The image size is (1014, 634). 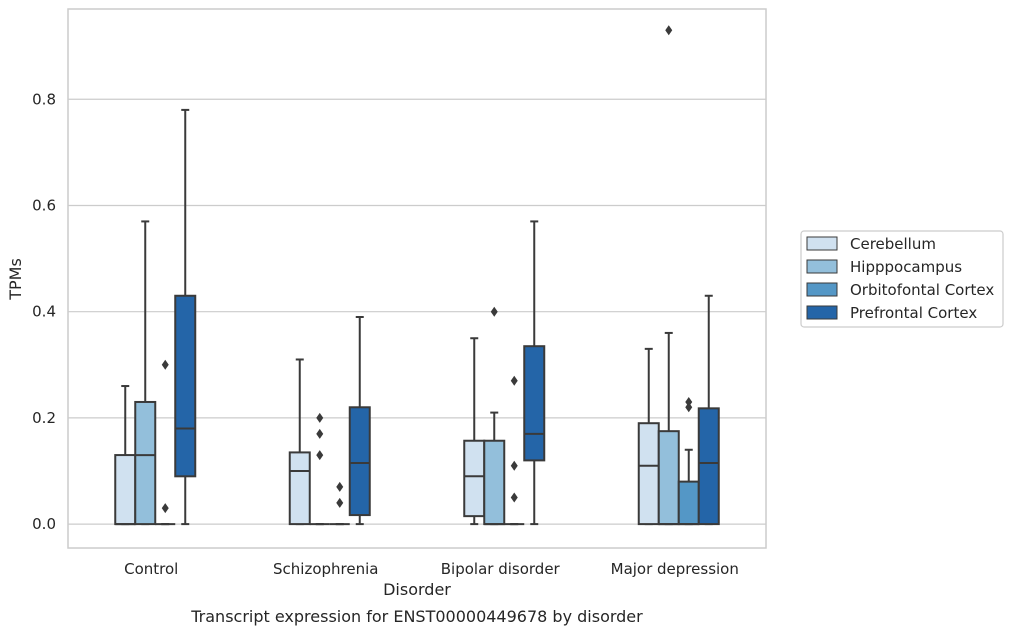 I want to click on legend-frame, so click(x=902, y=279).